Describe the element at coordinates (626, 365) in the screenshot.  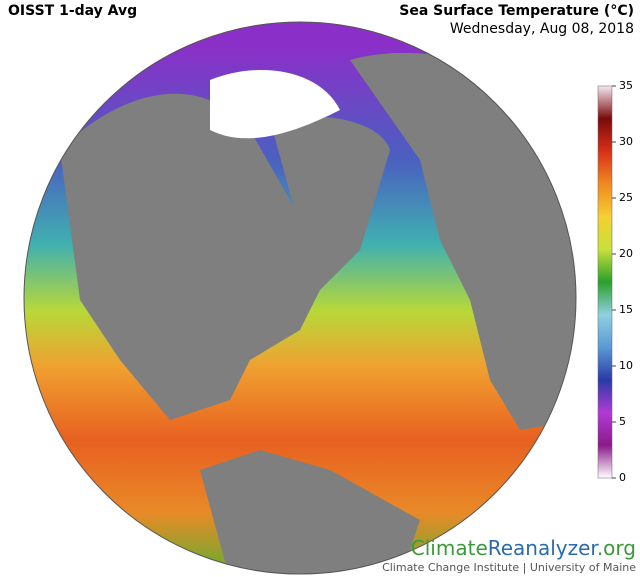
I see `colorbar-tick-label: 10` at that location.